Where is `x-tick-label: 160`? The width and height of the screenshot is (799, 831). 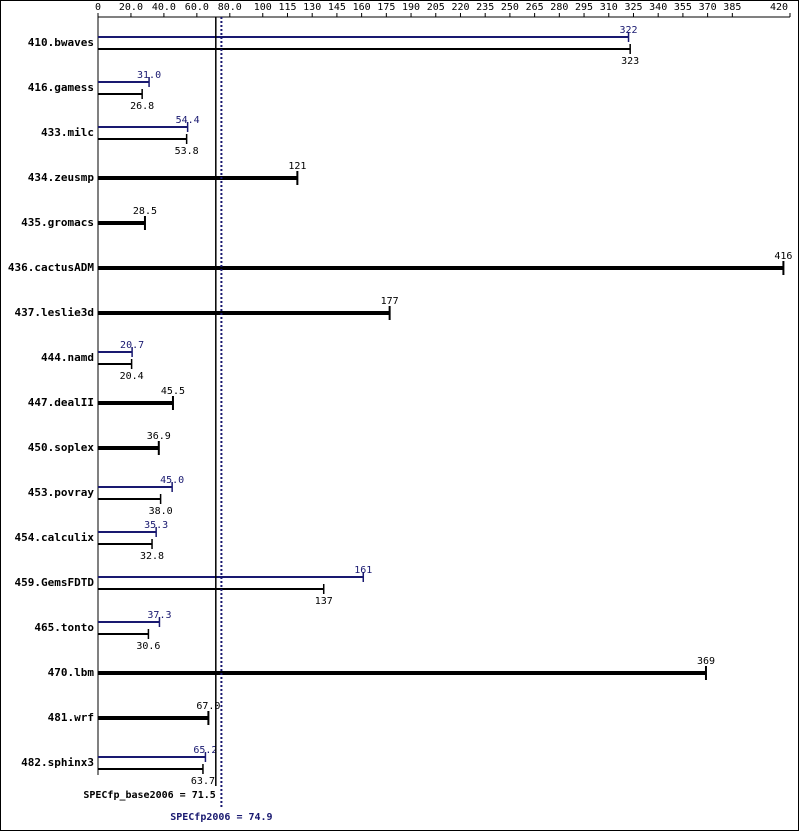 x-tick-label: 160 is located at coordinates (362, 7).